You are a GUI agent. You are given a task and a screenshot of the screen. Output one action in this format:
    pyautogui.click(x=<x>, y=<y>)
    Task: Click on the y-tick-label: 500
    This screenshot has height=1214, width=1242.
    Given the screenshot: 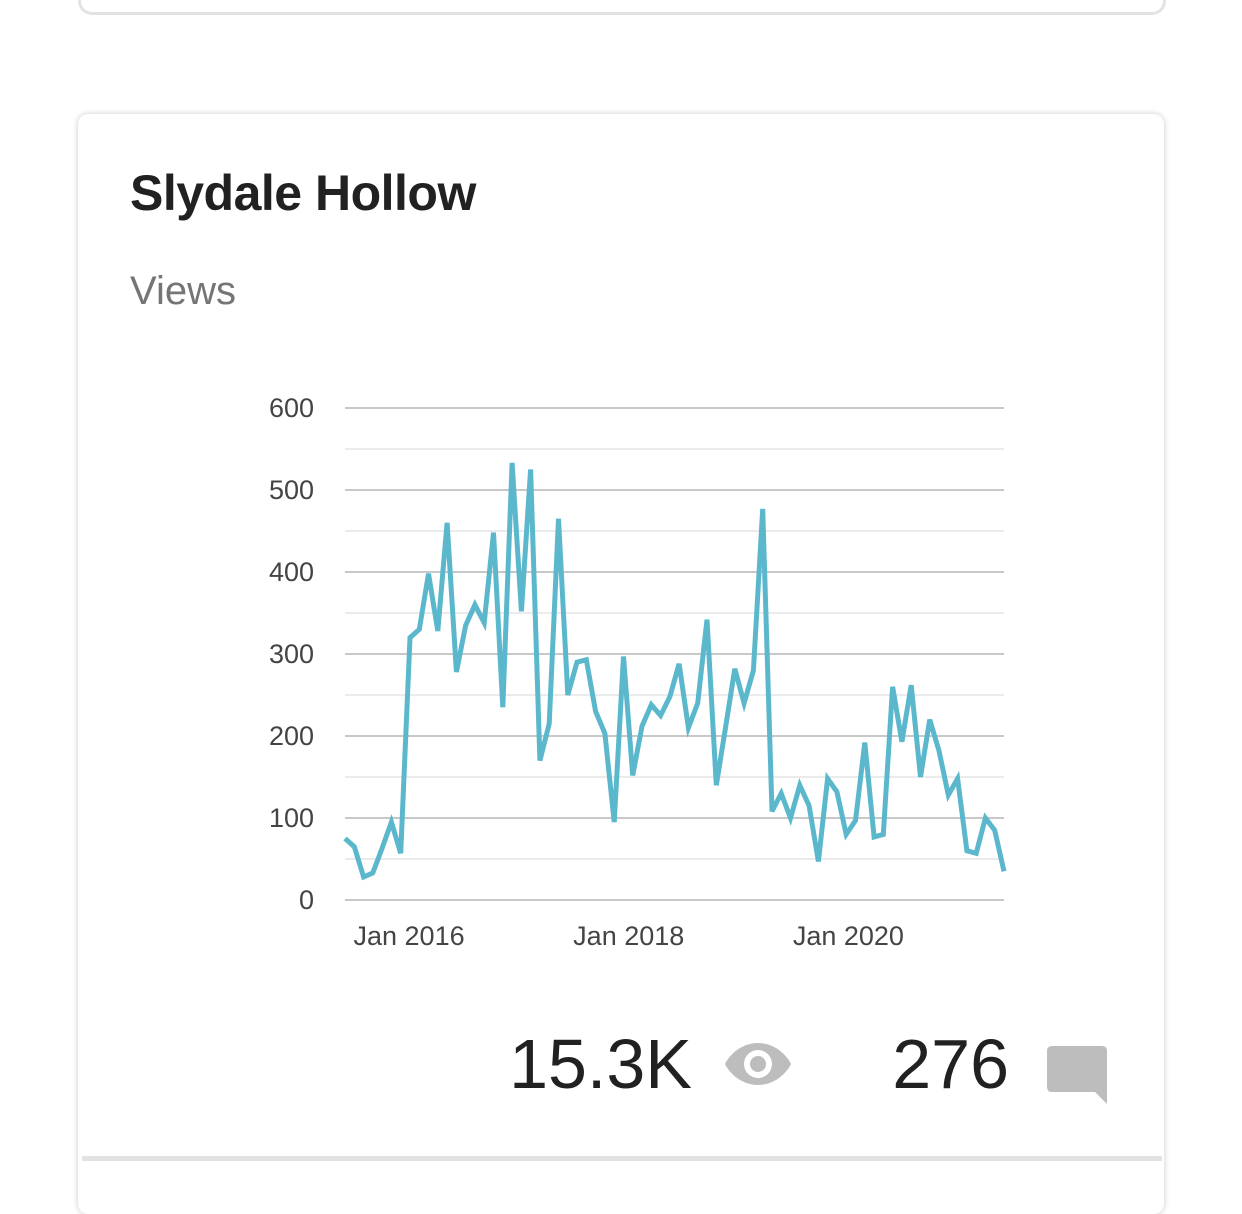 What is the action you would take?
    pyautogui.click(x=291, y=490)
    